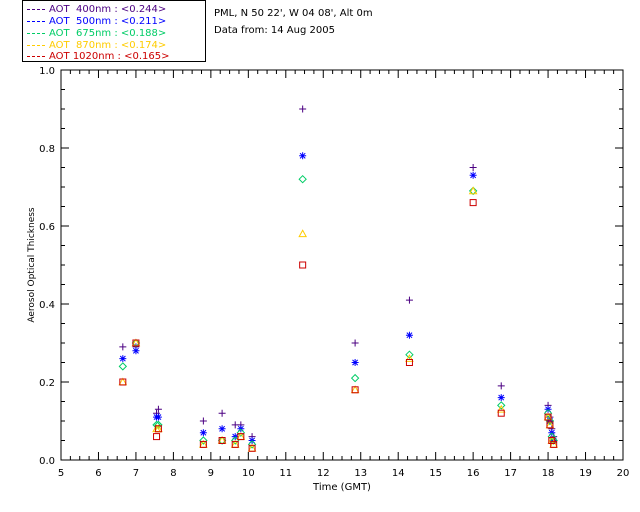 The image size is (640, 512). Describe the element at coordinates (47, 305) in the screenshot. I see `y-tick-label-0.4: 0.4` at that location.